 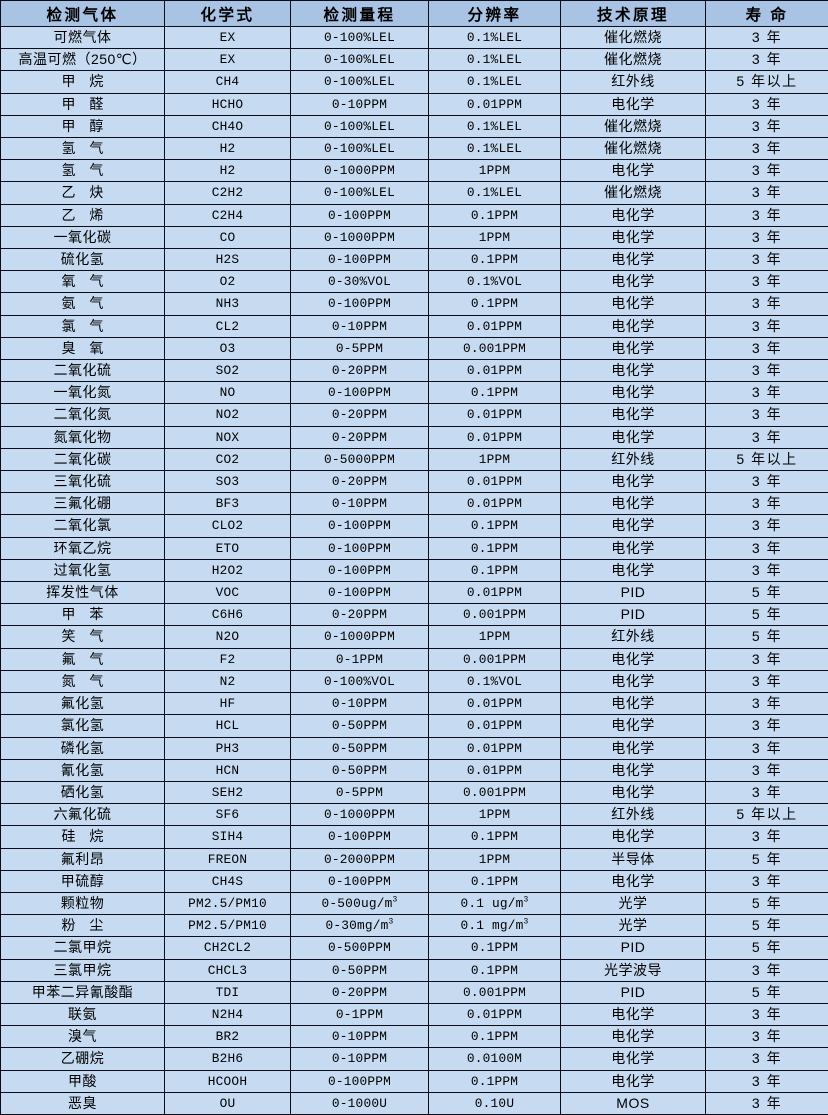 What do you see at coordinates (83, 371) in the screenshot?
I see `cell-gas: 二氧化硫` at bounding box center [83, 371].